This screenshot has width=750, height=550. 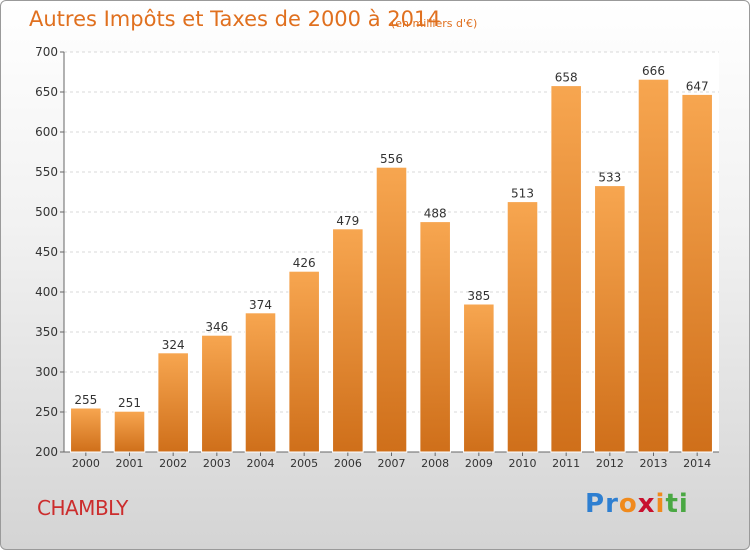 I want to click on bar-2013, so click(x=653, y=265).